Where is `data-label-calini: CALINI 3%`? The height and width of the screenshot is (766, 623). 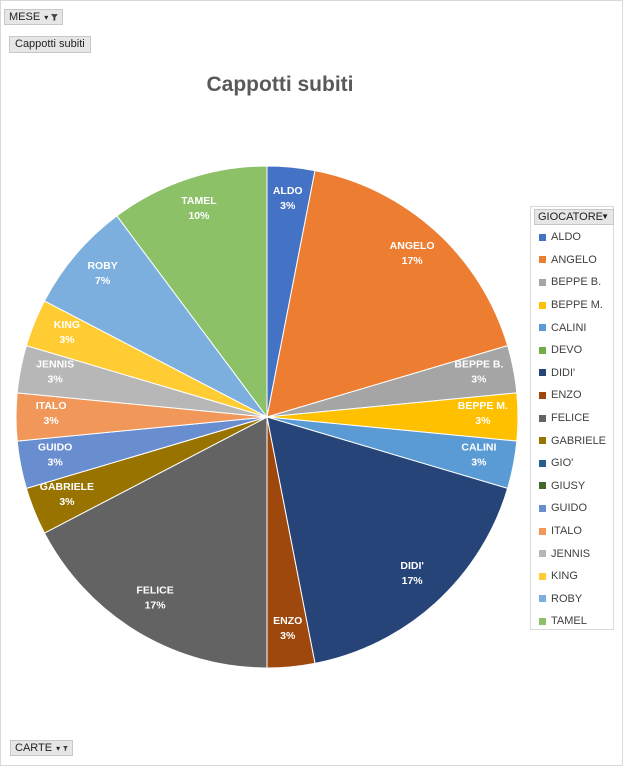
data-label-calini: CALINI 3% is located at coordinates (478, 454).